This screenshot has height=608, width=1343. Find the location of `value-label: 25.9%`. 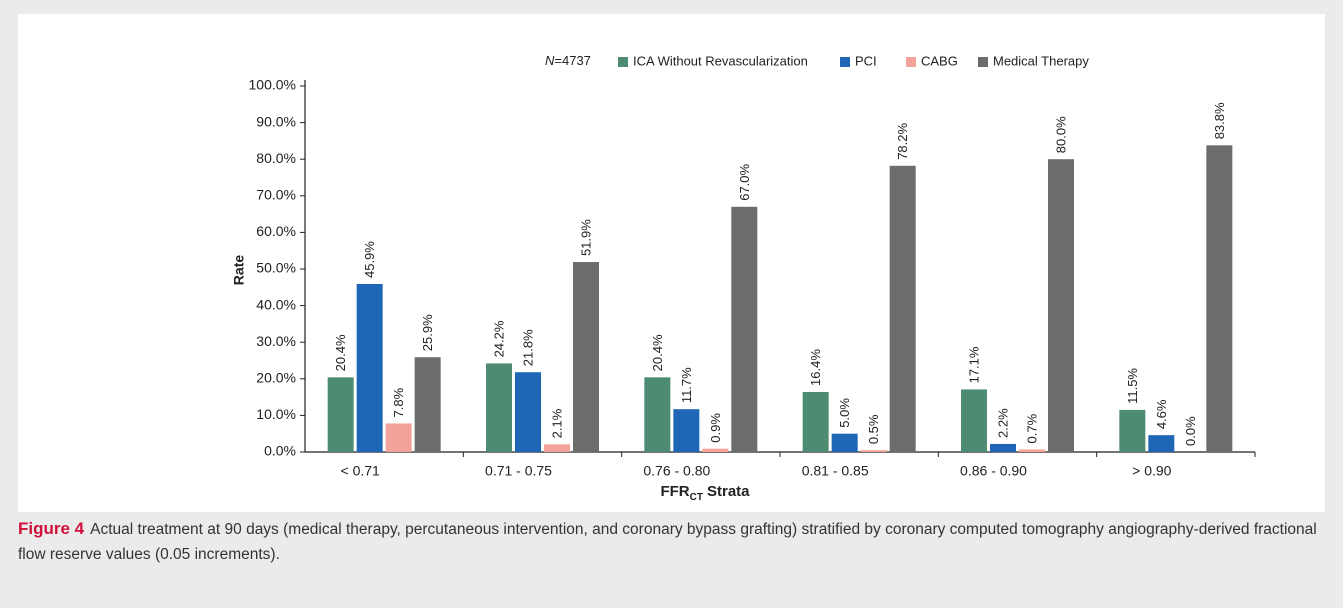

value-label: 25.9% is located at coordinates (427, 332).